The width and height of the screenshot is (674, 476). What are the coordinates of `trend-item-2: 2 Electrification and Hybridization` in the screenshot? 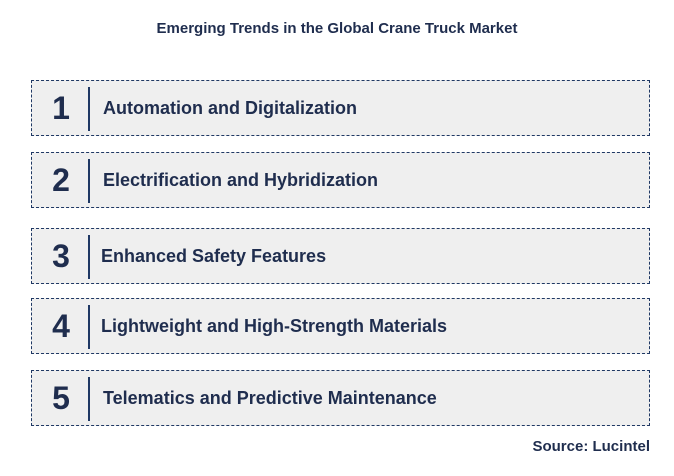 It's located at (340, 180).